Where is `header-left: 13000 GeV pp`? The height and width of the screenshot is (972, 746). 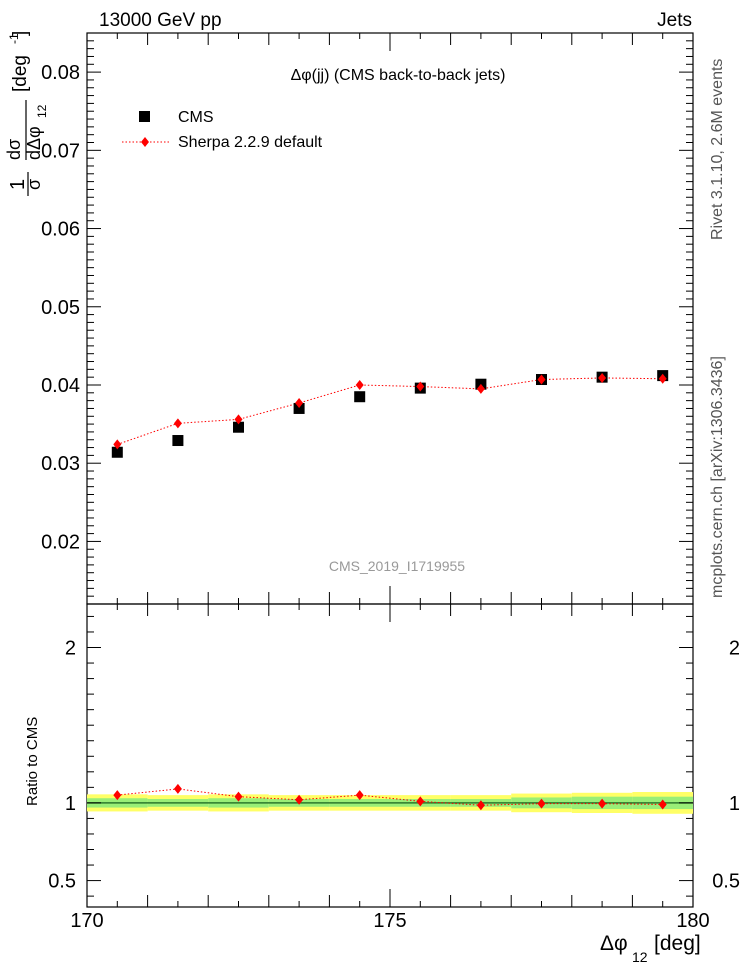
header-left: 13000 GeV pp is located at coordinates (160, 20).